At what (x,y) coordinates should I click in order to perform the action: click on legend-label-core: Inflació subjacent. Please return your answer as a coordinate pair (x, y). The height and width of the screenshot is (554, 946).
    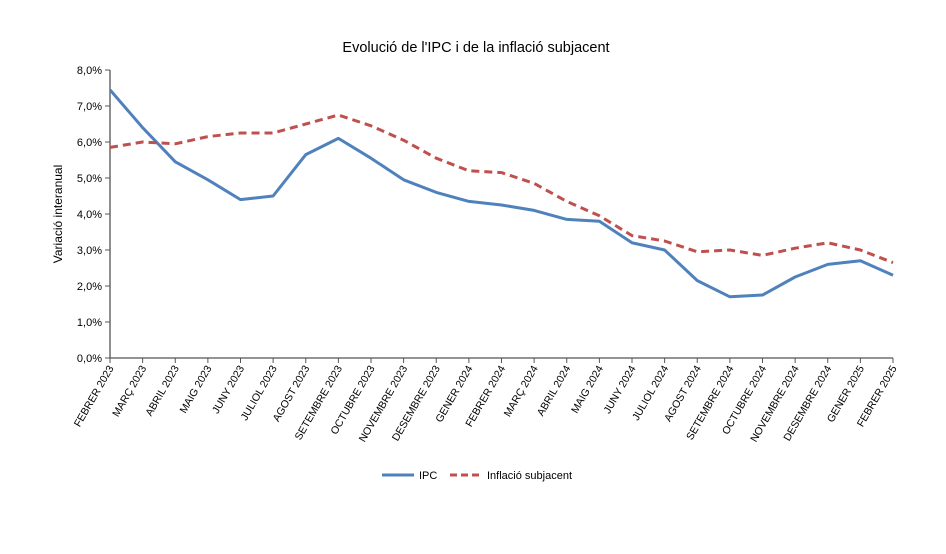
    Looking at the image, I should click on (529, 476).